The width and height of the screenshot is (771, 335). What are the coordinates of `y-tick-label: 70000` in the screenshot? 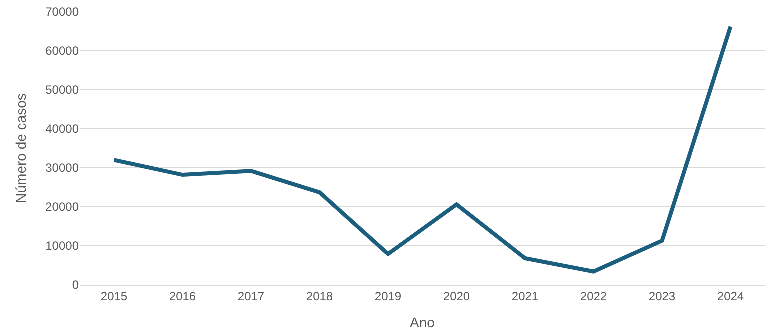 It's located at (63, 12).